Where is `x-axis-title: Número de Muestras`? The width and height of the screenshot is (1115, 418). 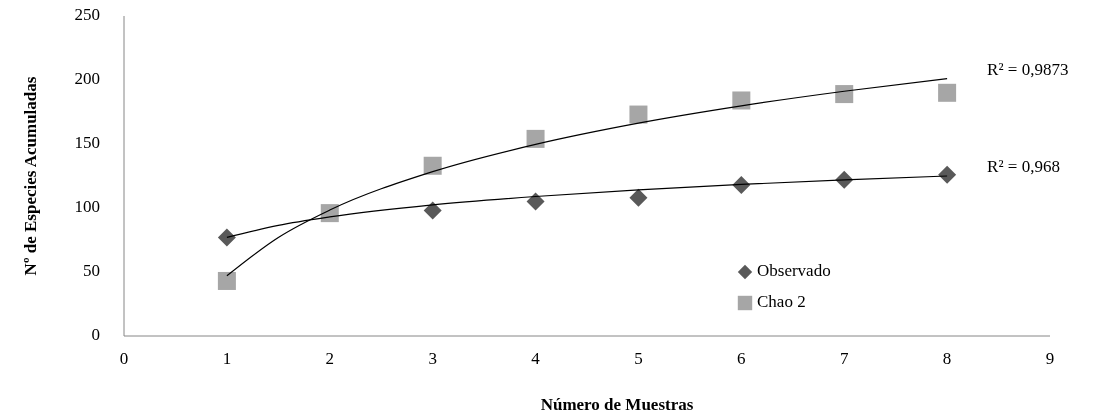
x-axis-title: Número de Muestras is located at coordinates (617, 404).